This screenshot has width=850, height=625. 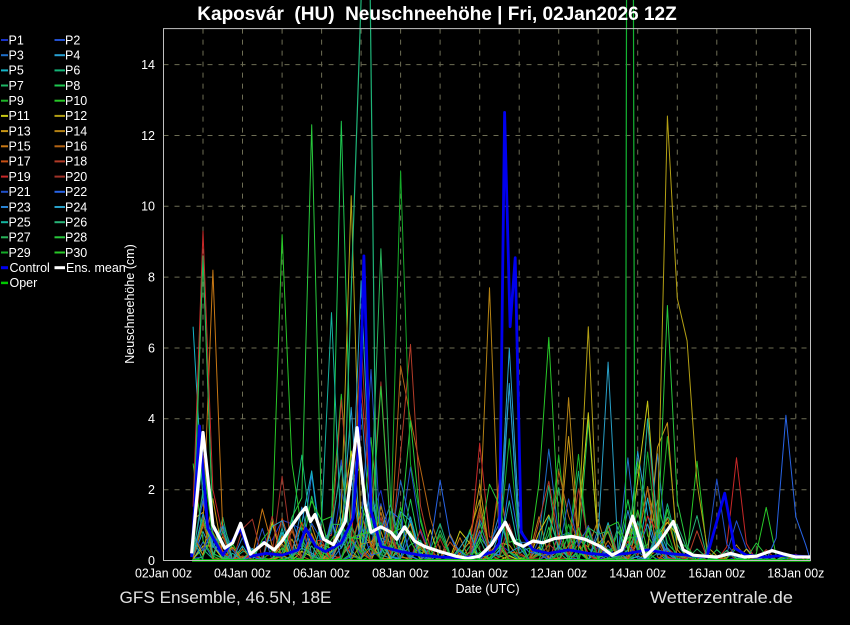 What do you see at coordinates (30, 268) in the screenshot?
I see `svg-text: Control` at bounding box center [30, 268].